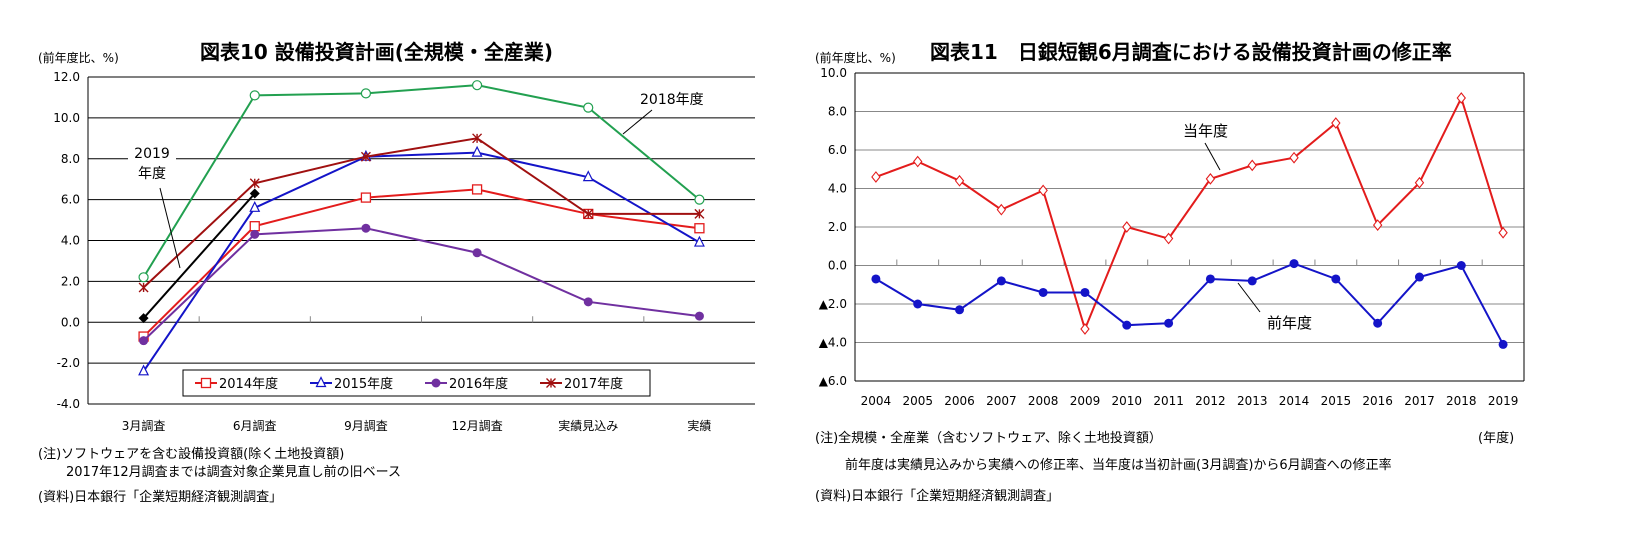 The image size is (1643, 554). Describe the element at coordinates (1461, 401) in the screenshot. I see `chart2-x-tick-label: 2018` at that location.